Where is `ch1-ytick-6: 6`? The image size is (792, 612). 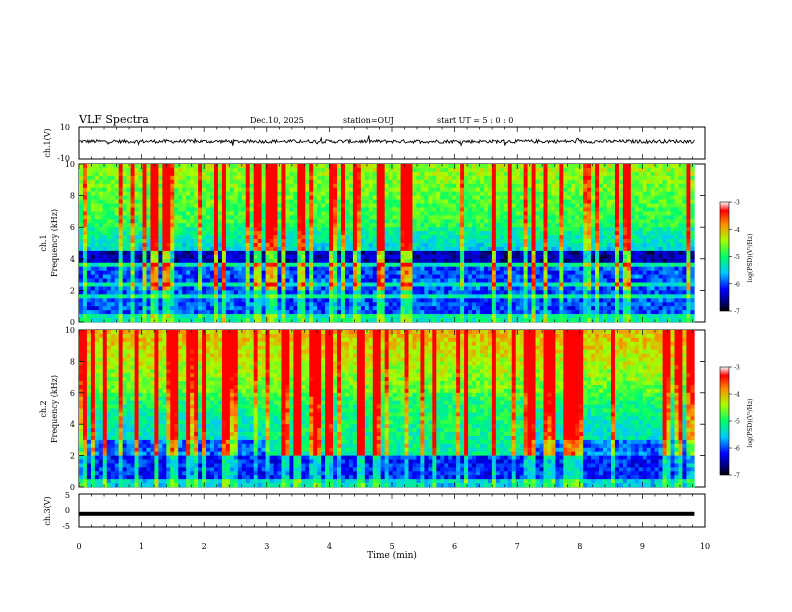
ch1-ytick-6: 6 is located at coordinates (72, 227).